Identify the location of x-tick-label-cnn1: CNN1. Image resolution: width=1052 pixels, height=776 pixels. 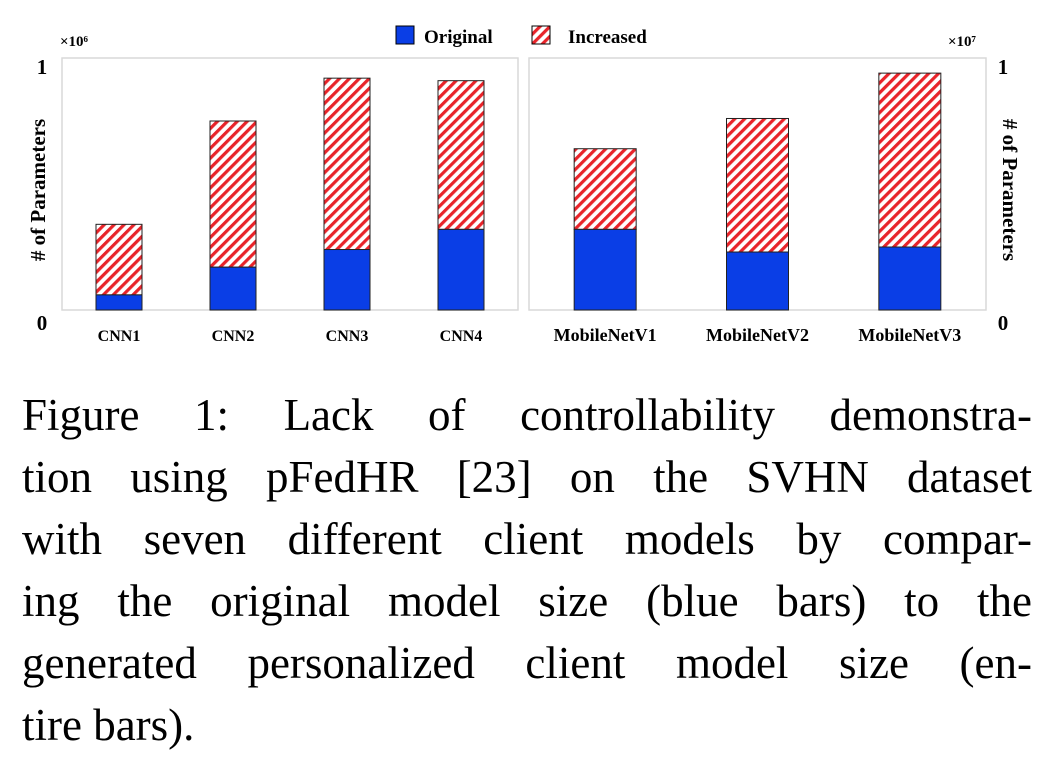
(119, 336).